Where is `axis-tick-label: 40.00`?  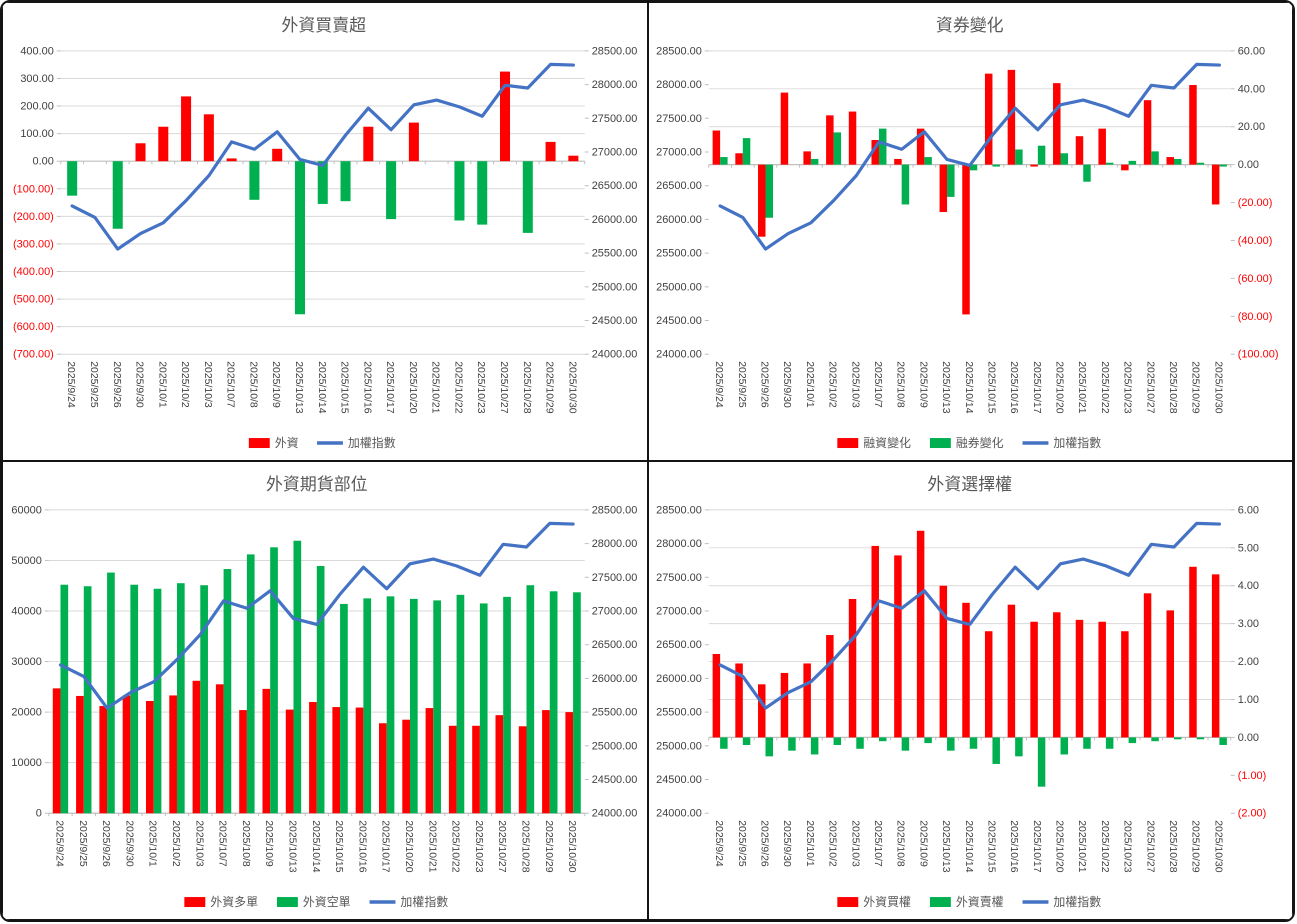 axis-tick-label: 40.00 is located at coordinates (1250, 89).